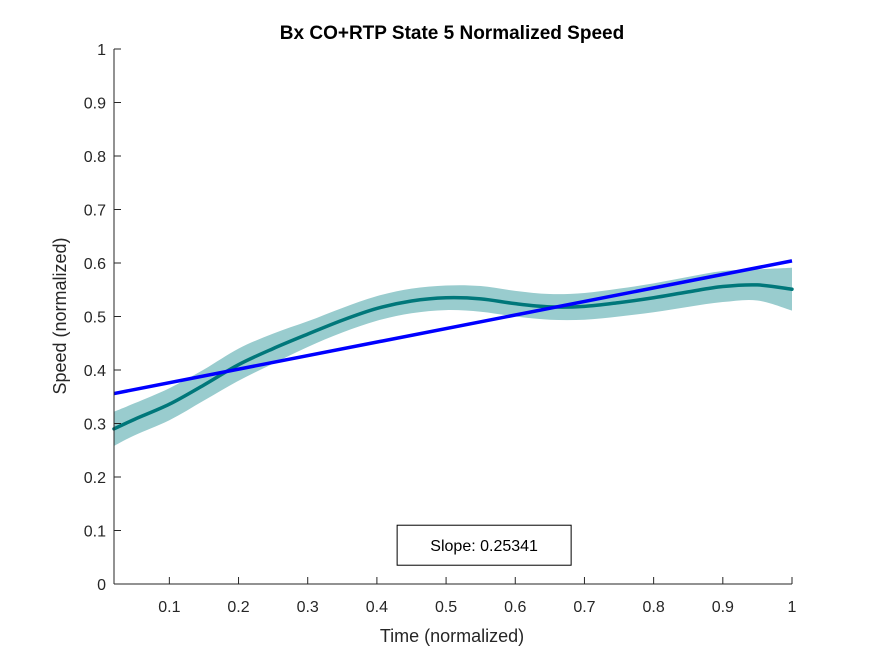 The width and height of the screenshot is (875, 656). I want to click on x-tick-label: 0.7, so click(584, 607).